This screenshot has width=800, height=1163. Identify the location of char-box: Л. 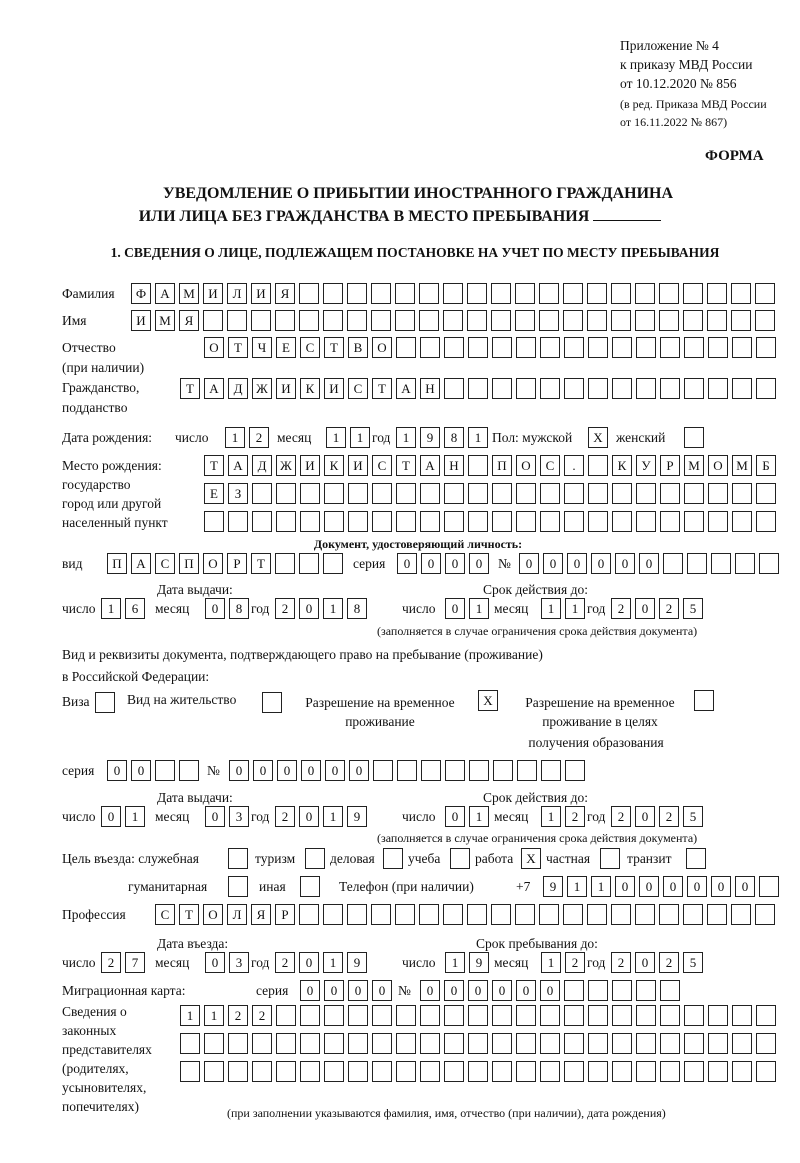
(237, 914).